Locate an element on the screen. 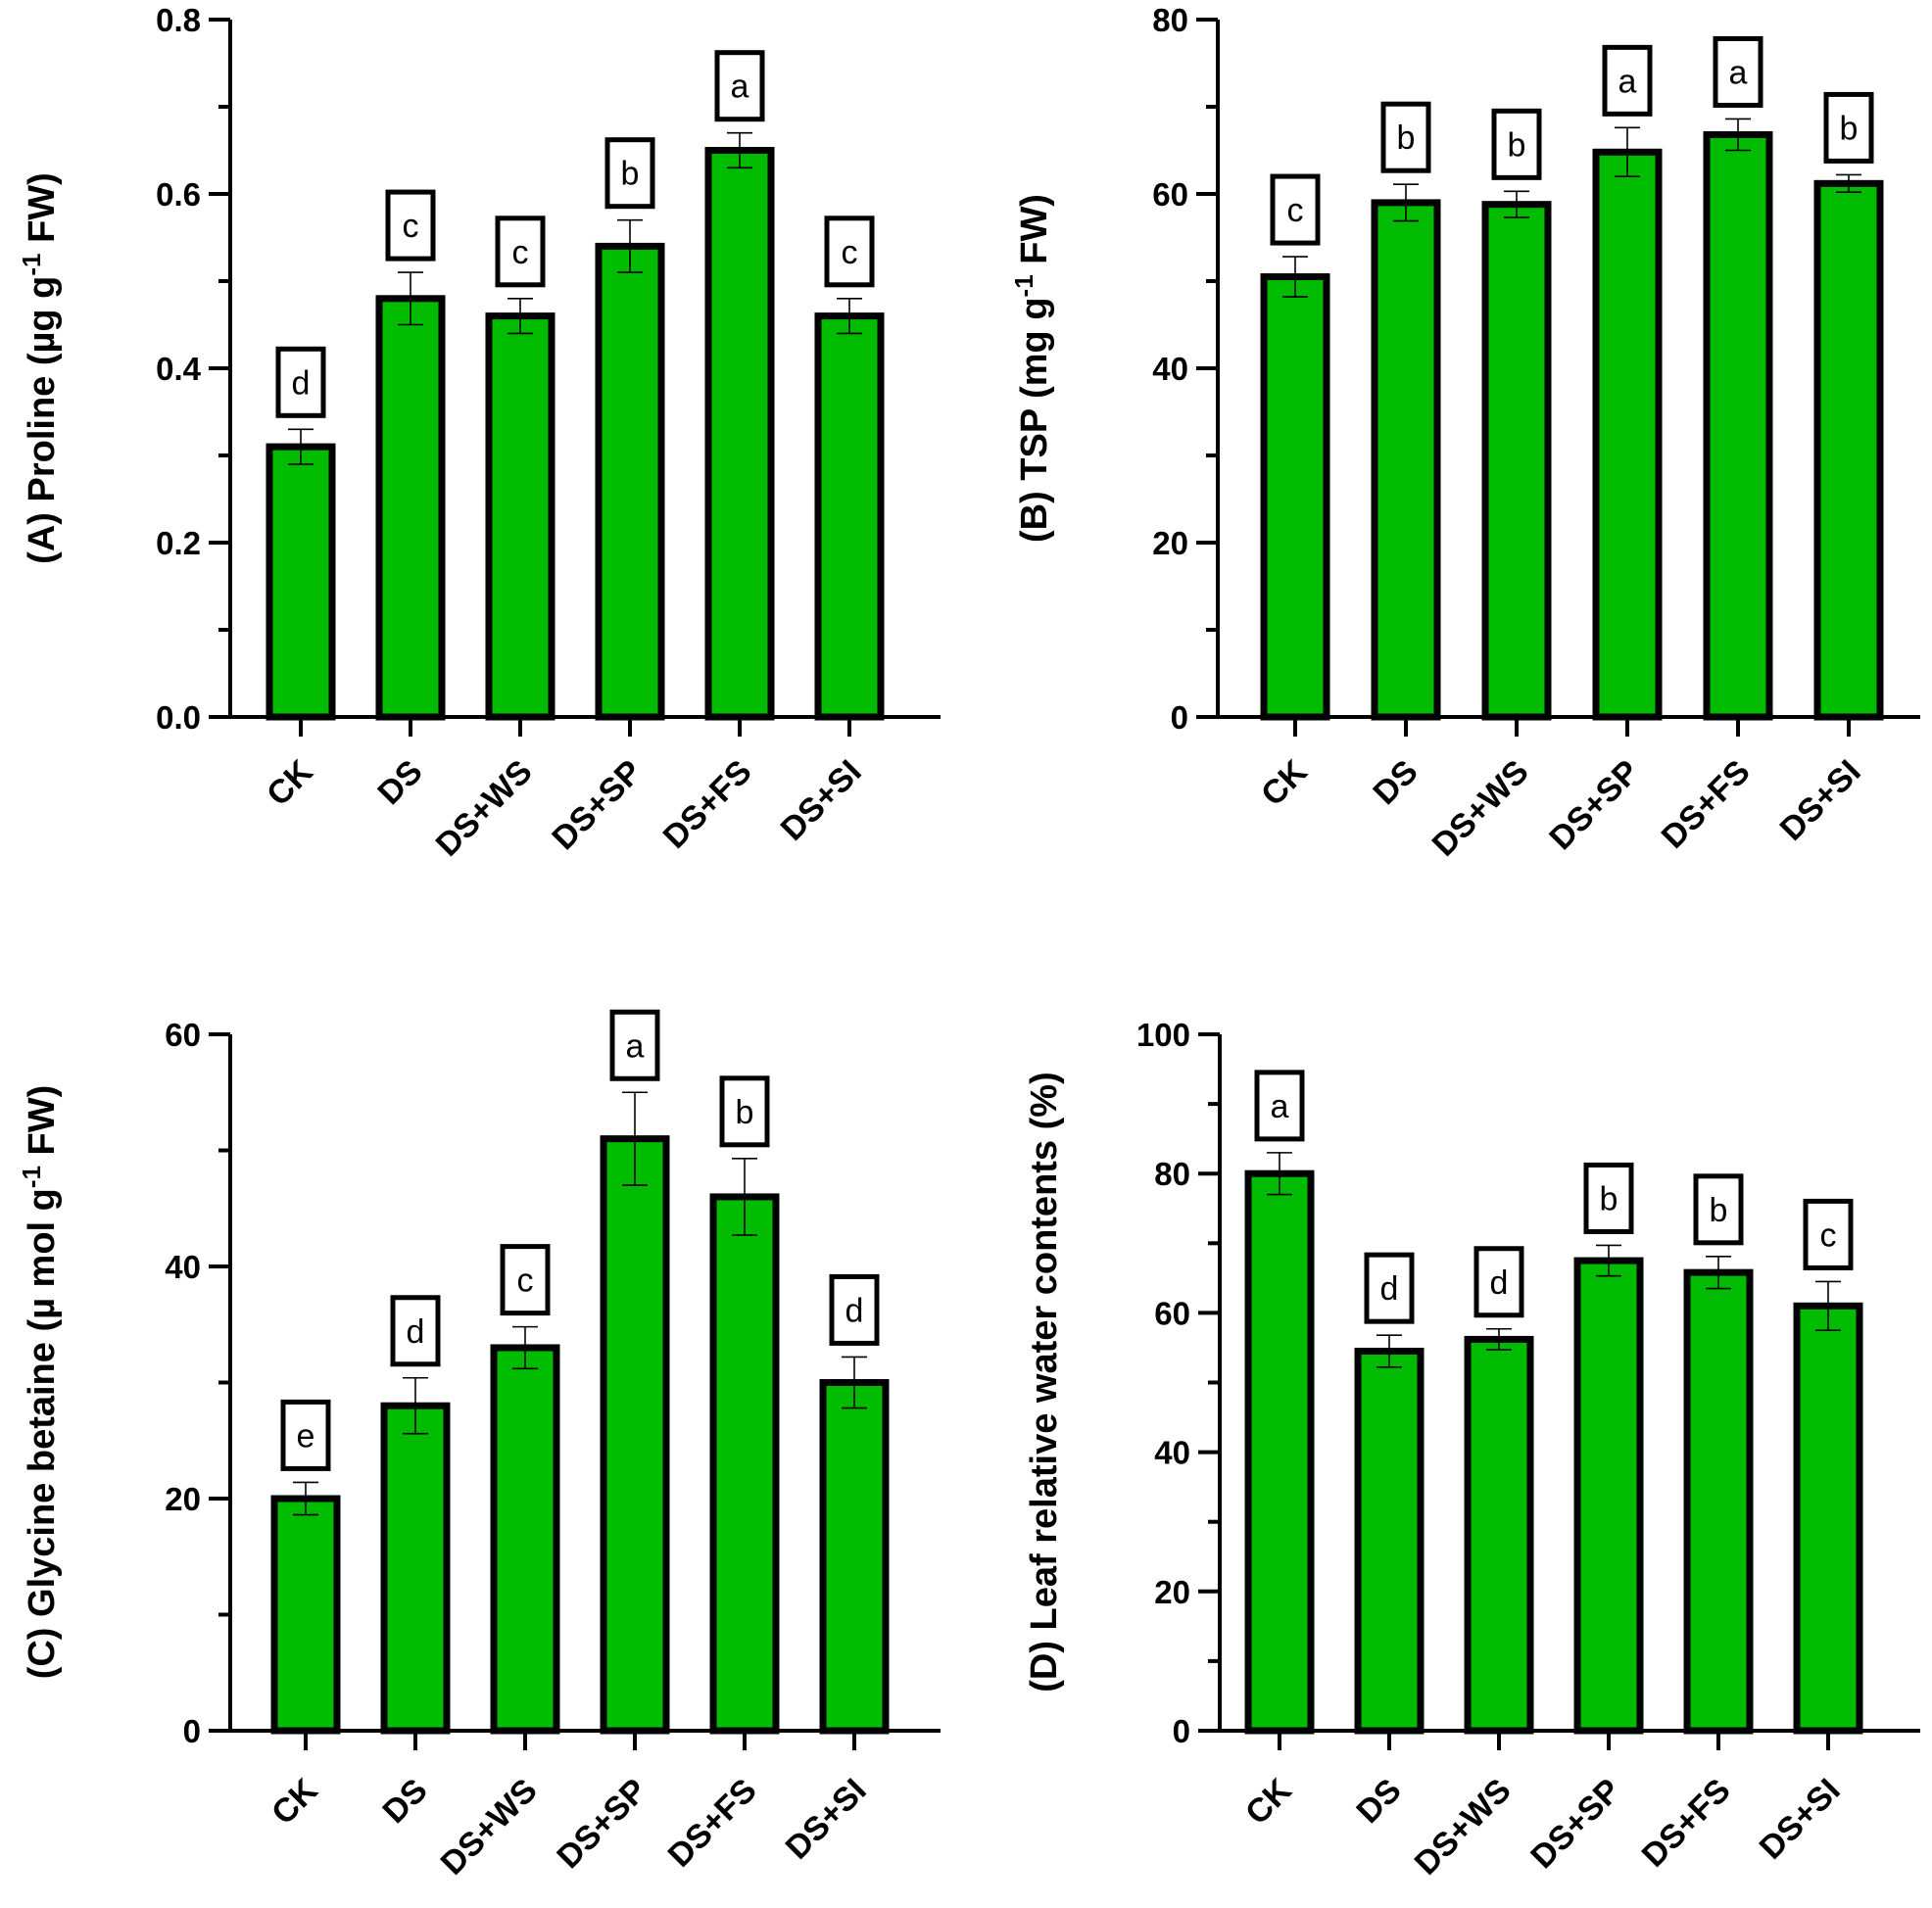 The width and height of the screenshot is (1932, 1908). panel-b-y-axis-title-tail: FW) is located at coordinates (1034, 234).